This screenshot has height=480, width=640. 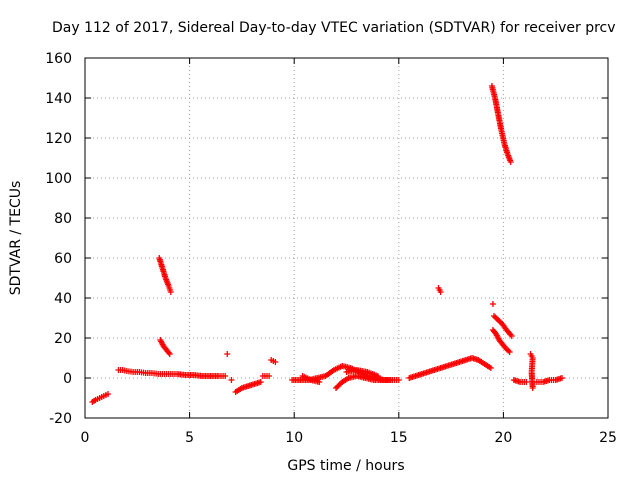 I want to click on y-tick-label: 120, so click(x=58, y=139).